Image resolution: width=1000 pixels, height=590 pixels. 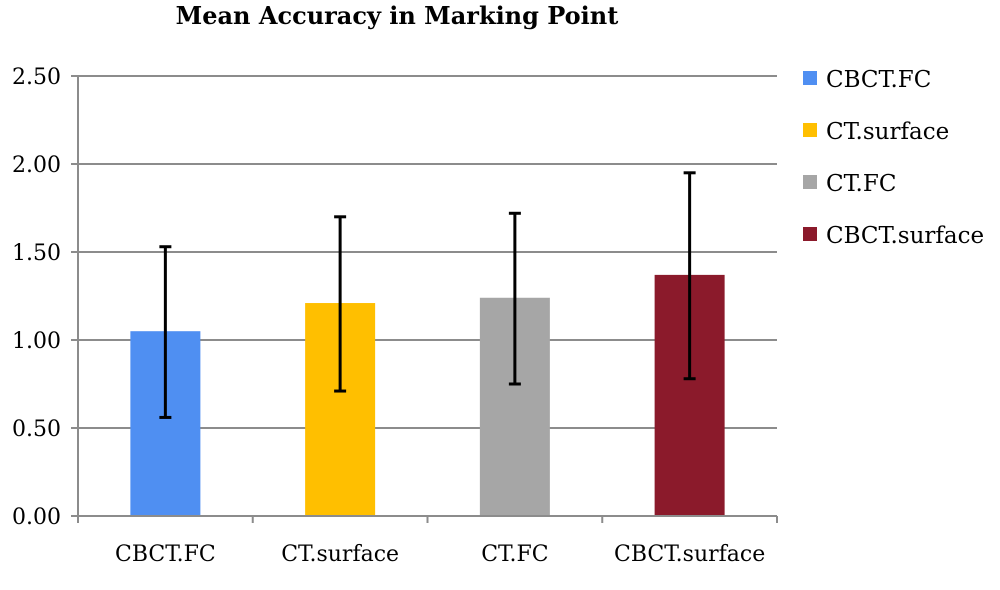 What do you see at coordinates (36, 165) in the screenshot?
I see `y-tick-label: 2.00` at bounding box center [36, 165].